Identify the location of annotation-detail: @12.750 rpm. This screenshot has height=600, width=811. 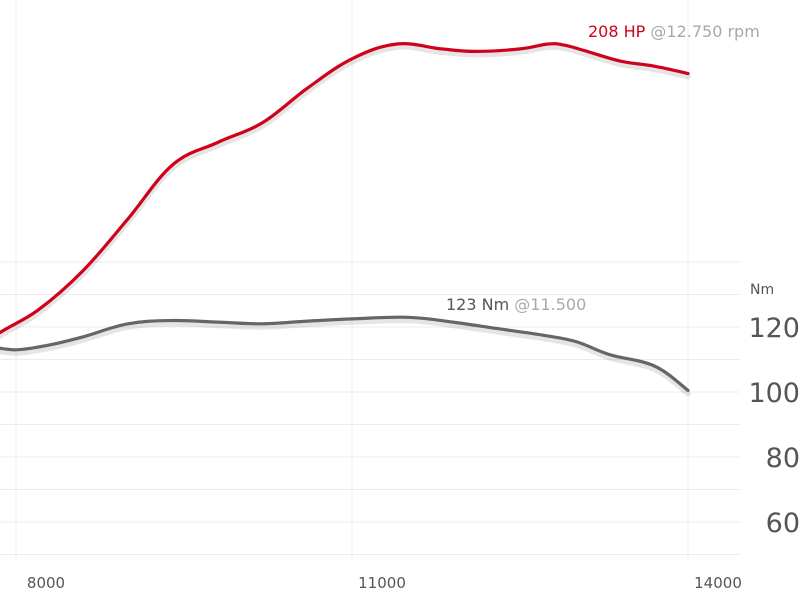
(704, 31).